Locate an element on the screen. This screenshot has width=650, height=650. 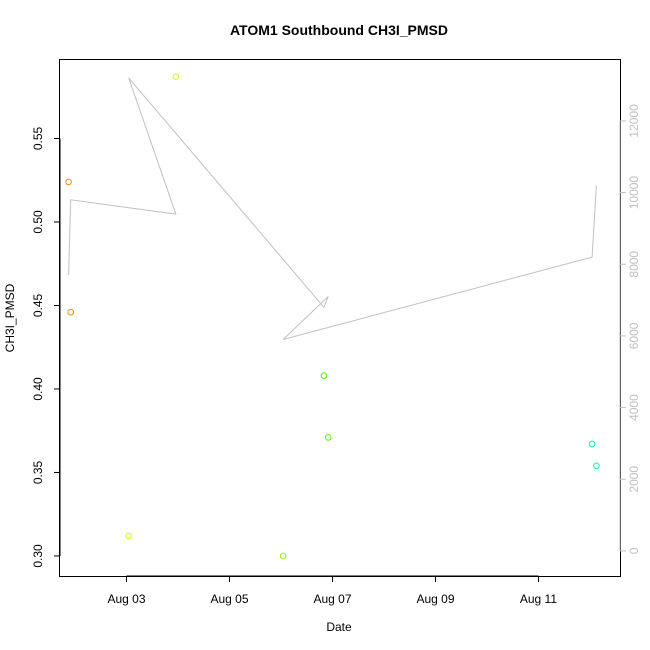
y2-tick-label-5: 8000 is located at coordinates (634, 264).